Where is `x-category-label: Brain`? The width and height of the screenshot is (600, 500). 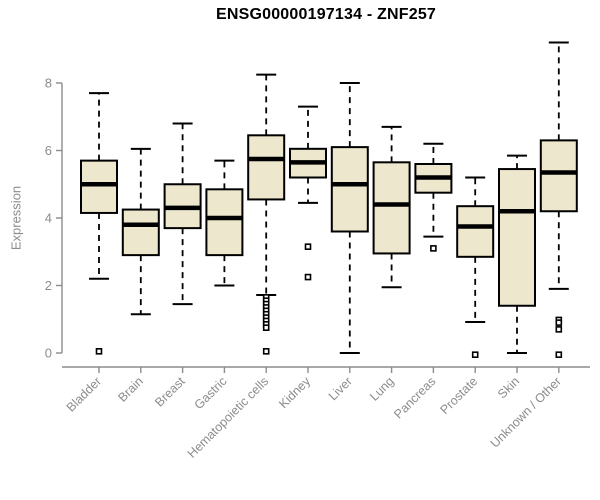 x-category-label: Brain is located at coordinates (130, 389).